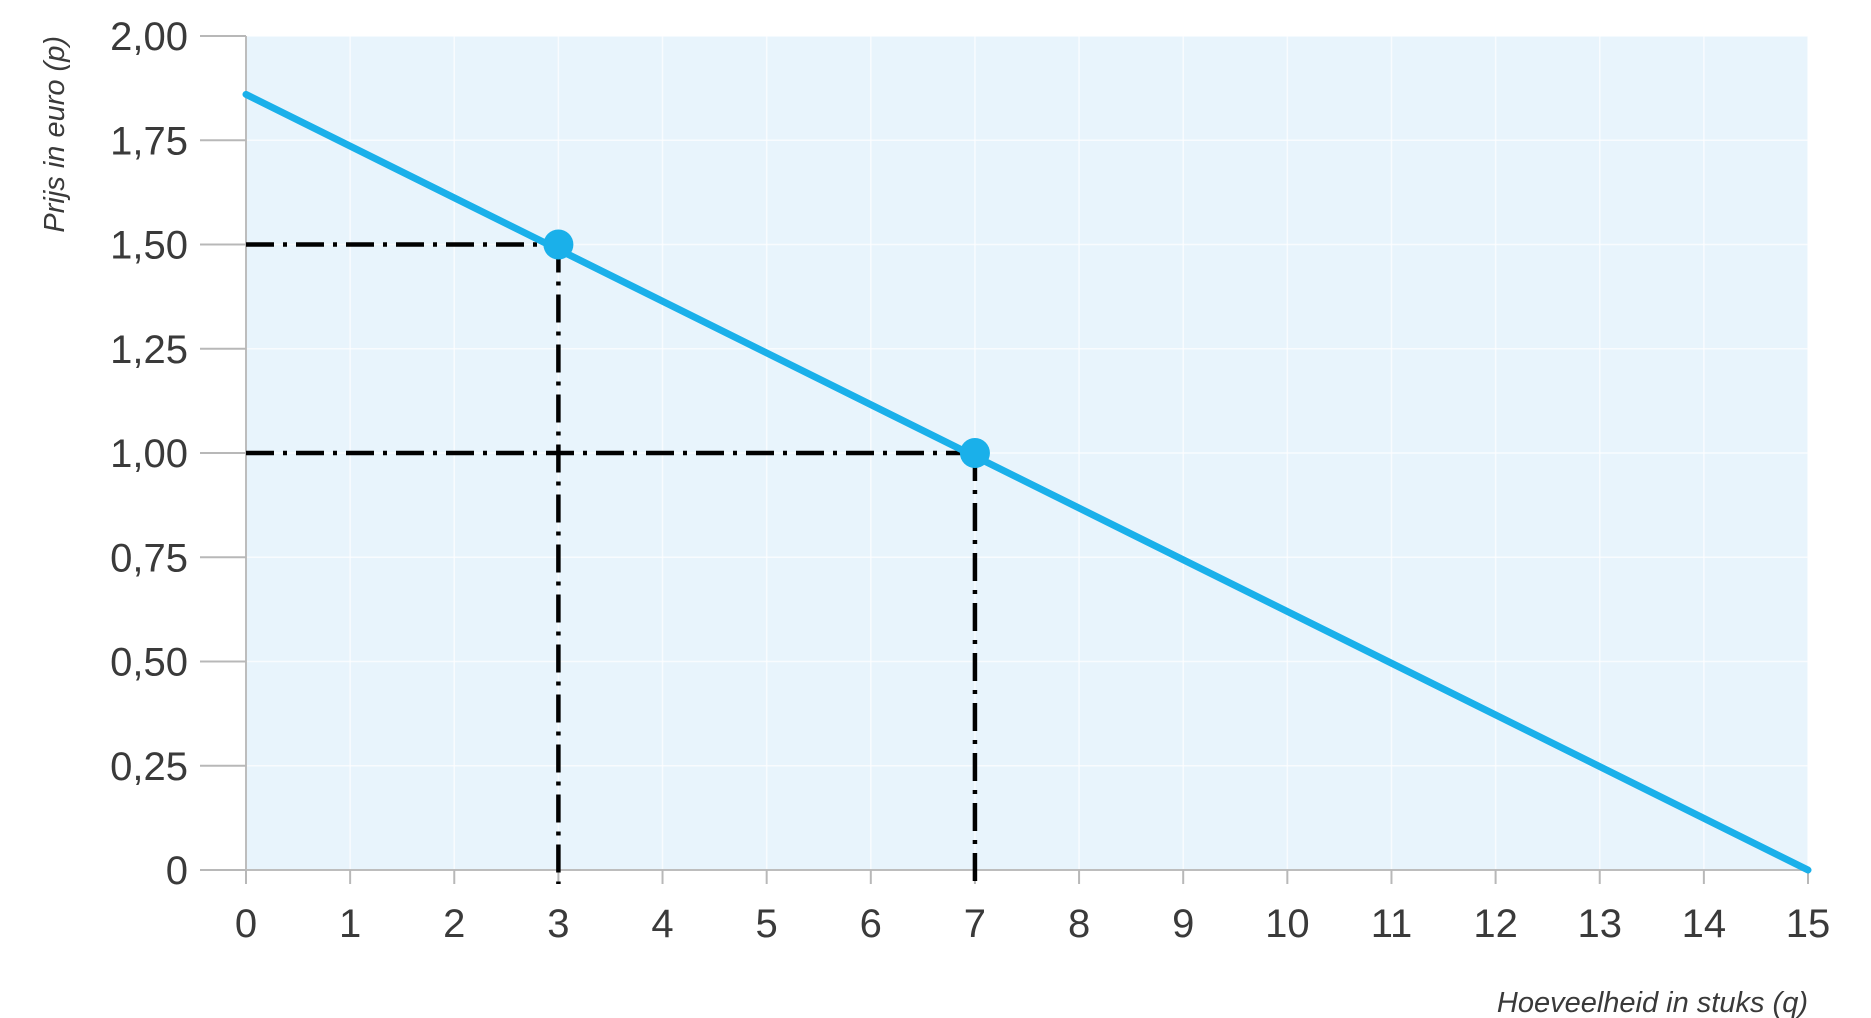  Describe the element at coordinates (975, 924) in the screenshot. I see `x-tick-label: 7` at that location.